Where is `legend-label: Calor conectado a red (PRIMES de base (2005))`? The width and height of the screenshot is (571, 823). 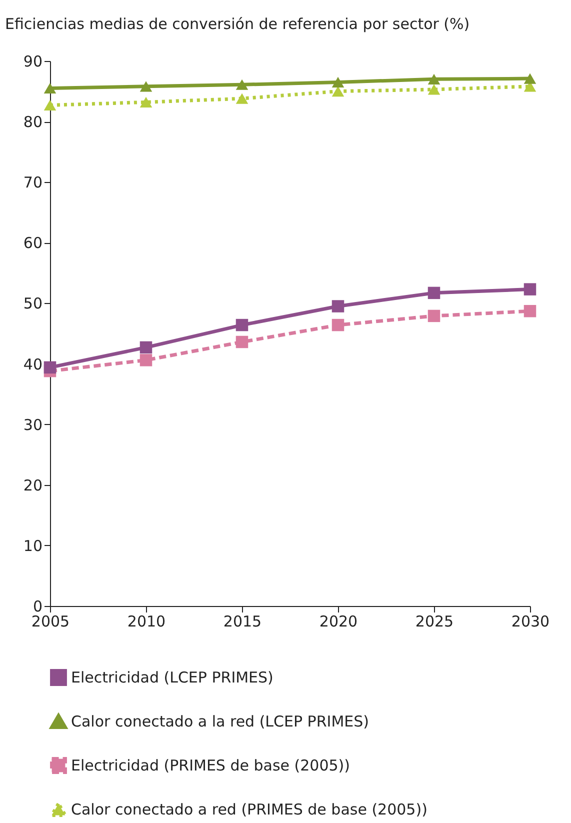
legend-label: Calor conectado a red (PRIMES de base (2005)) is located at coordinates (249, 809).